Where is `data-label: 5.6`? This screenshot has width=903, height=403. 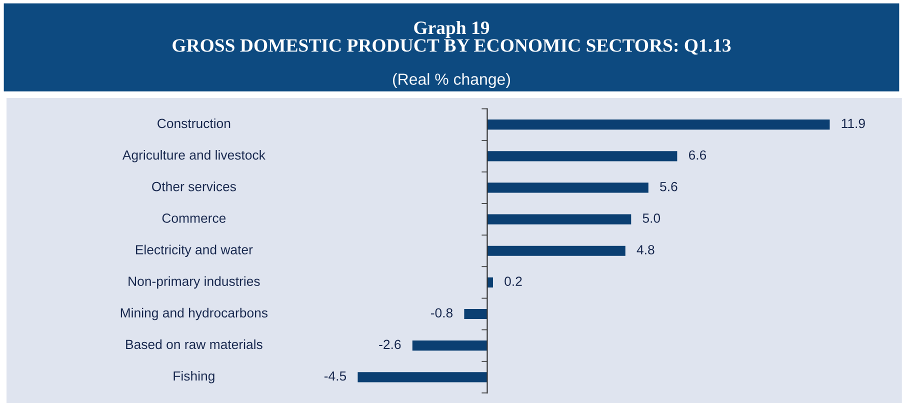 data-label: 5.6 is located at coordinates (669, 187).